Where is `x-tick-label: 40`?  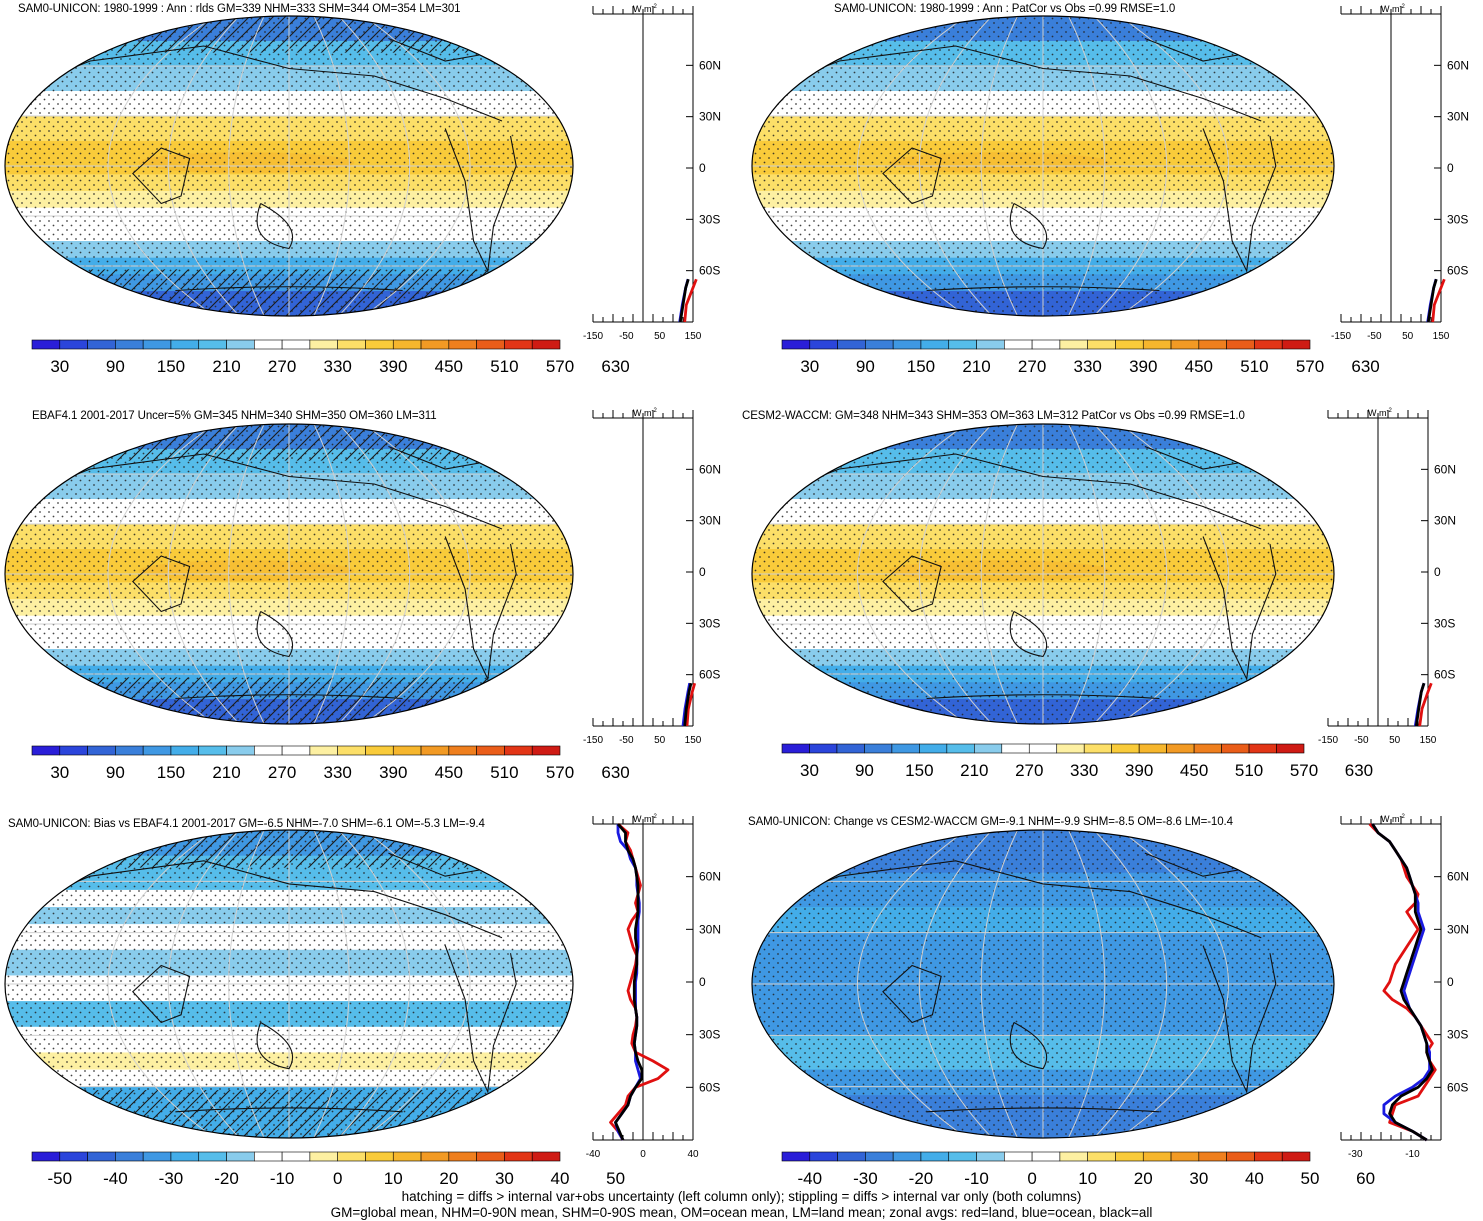
x-tick-label: 40 is located at coordinates (693, 1154).